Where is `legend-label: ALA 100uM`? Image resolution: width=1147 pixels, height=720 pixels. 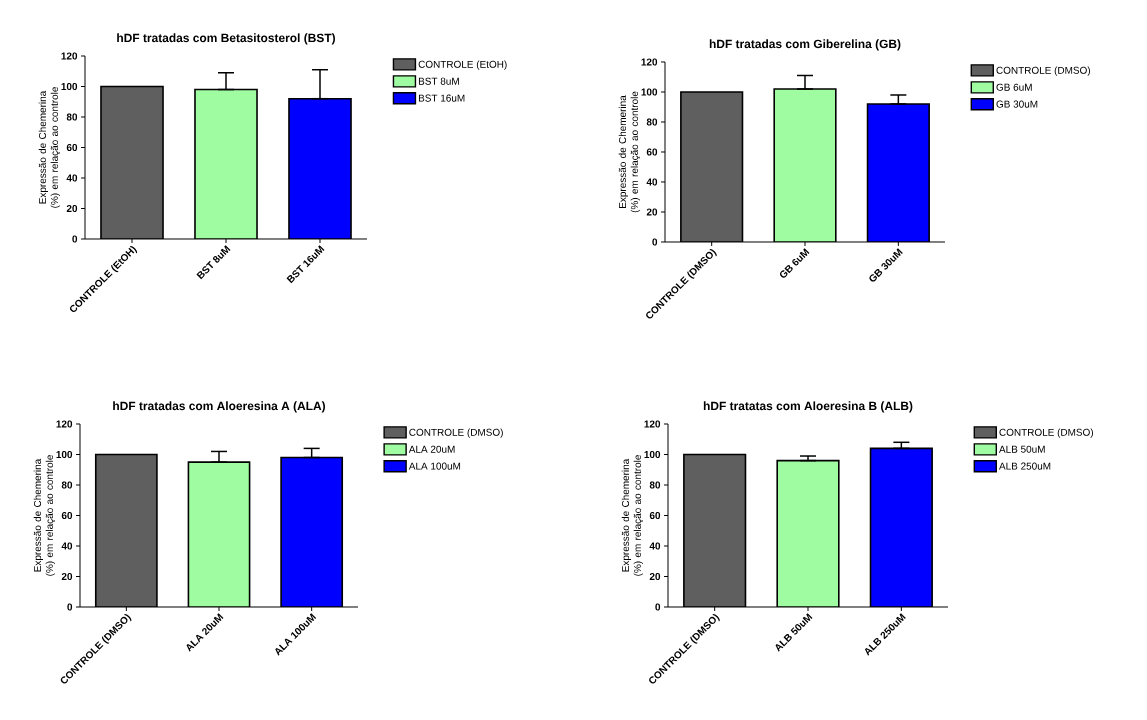 legend-label: ALA 100uM is located at coordinates (434, 466).